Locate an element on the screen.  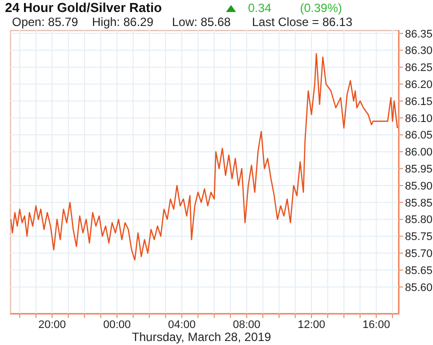
y-tick-label: 86.30 is located at coordinates (419, 51).